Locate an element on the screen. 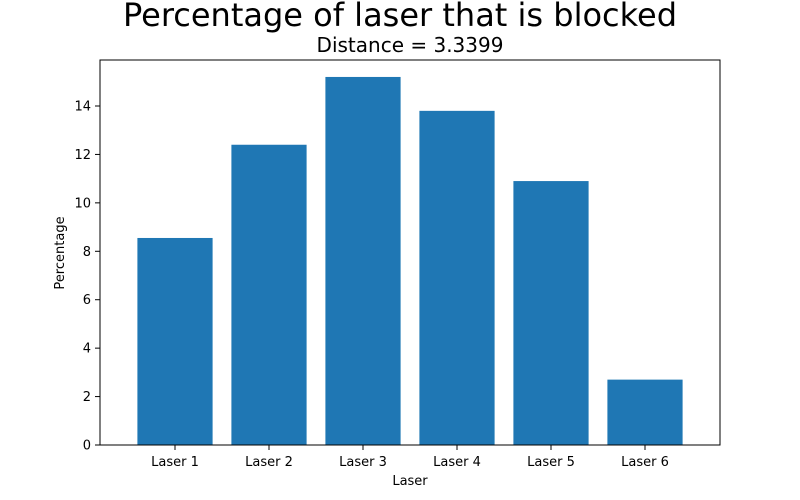  x-tick-label: Laser 3 is located at coordinates (363, 462).